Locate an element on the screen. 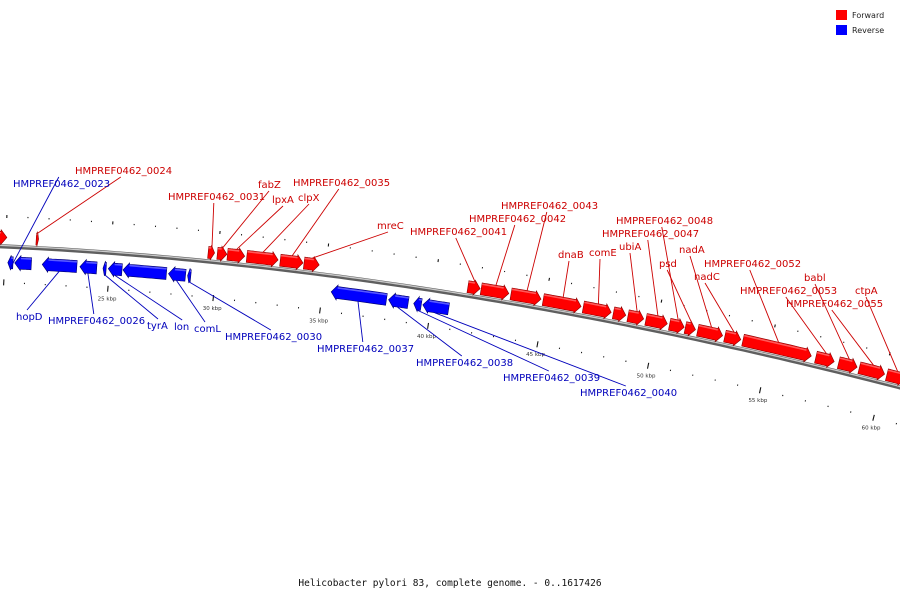  forward-swatch is located at coordinates (841, 15).